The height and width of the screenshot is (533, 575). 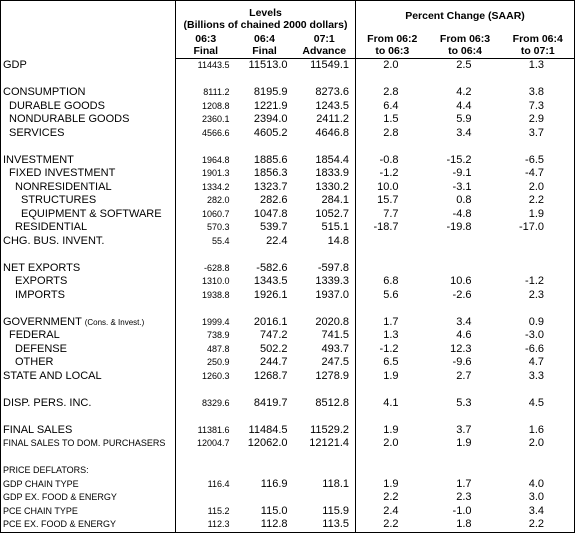 What do you see at coordinates (464, 402) in the screenshot?
I see `change-value: 5.3` at bounding box center [464, 402].